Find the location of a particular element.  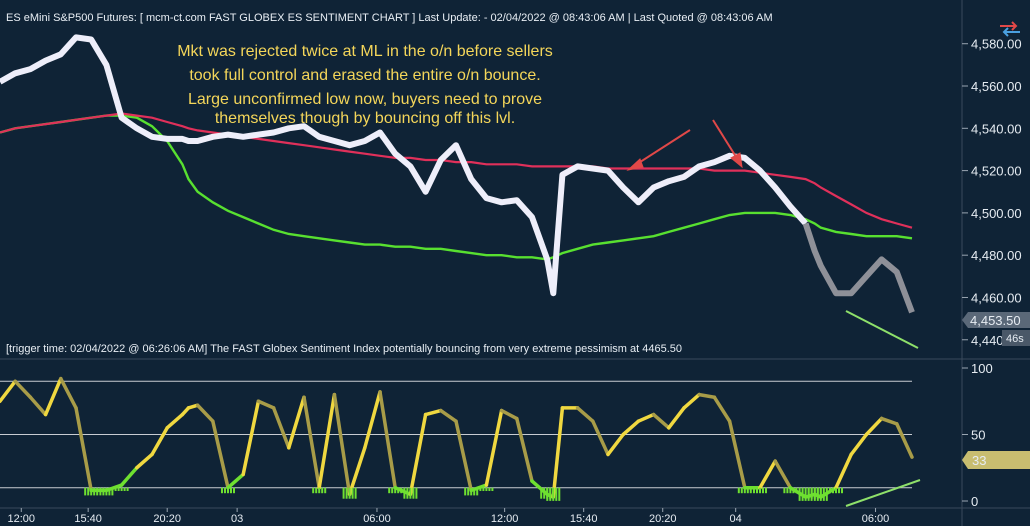

sentiment-last-badge: 33 is located at coordinates (996, 460).